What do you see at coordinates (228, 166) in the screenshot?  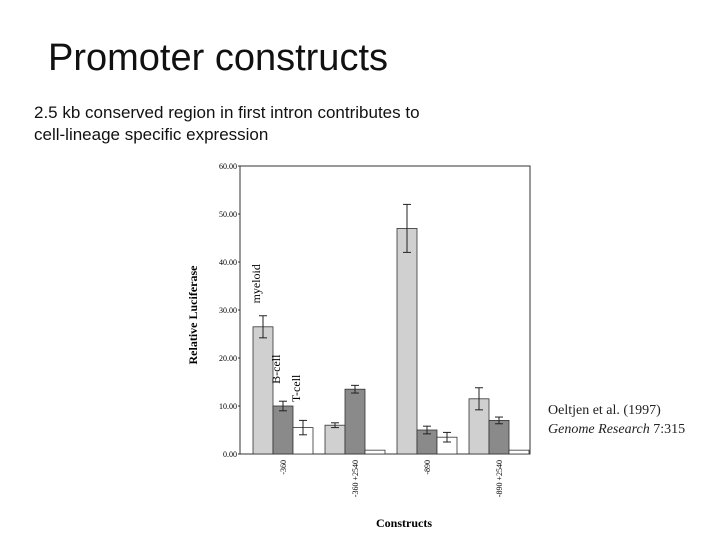 I see `y-tick-label: 60.00` at bounding box center [228, 166].